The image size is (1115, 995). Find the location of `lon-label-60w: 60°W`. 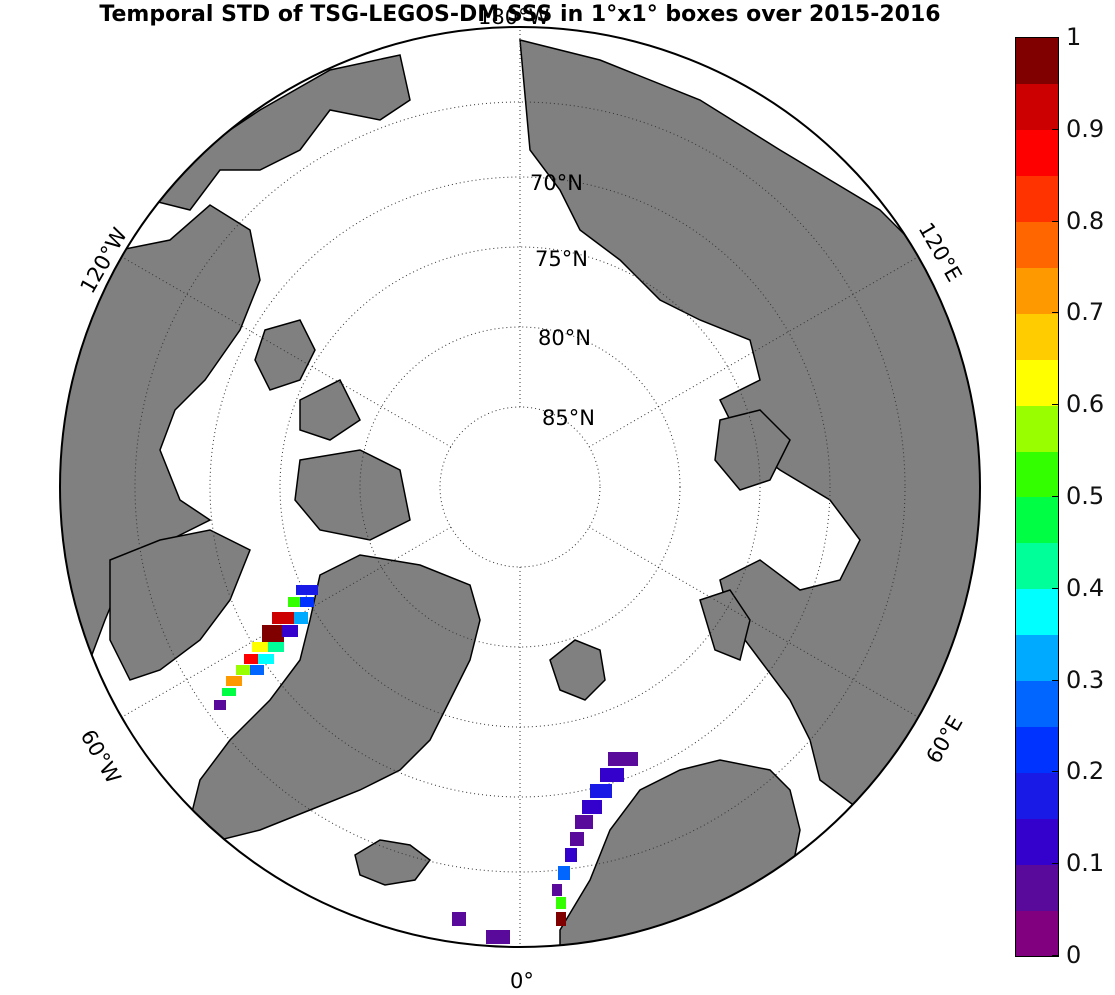

lon-label-60w: 60°W is located at coordinates (101, 757).